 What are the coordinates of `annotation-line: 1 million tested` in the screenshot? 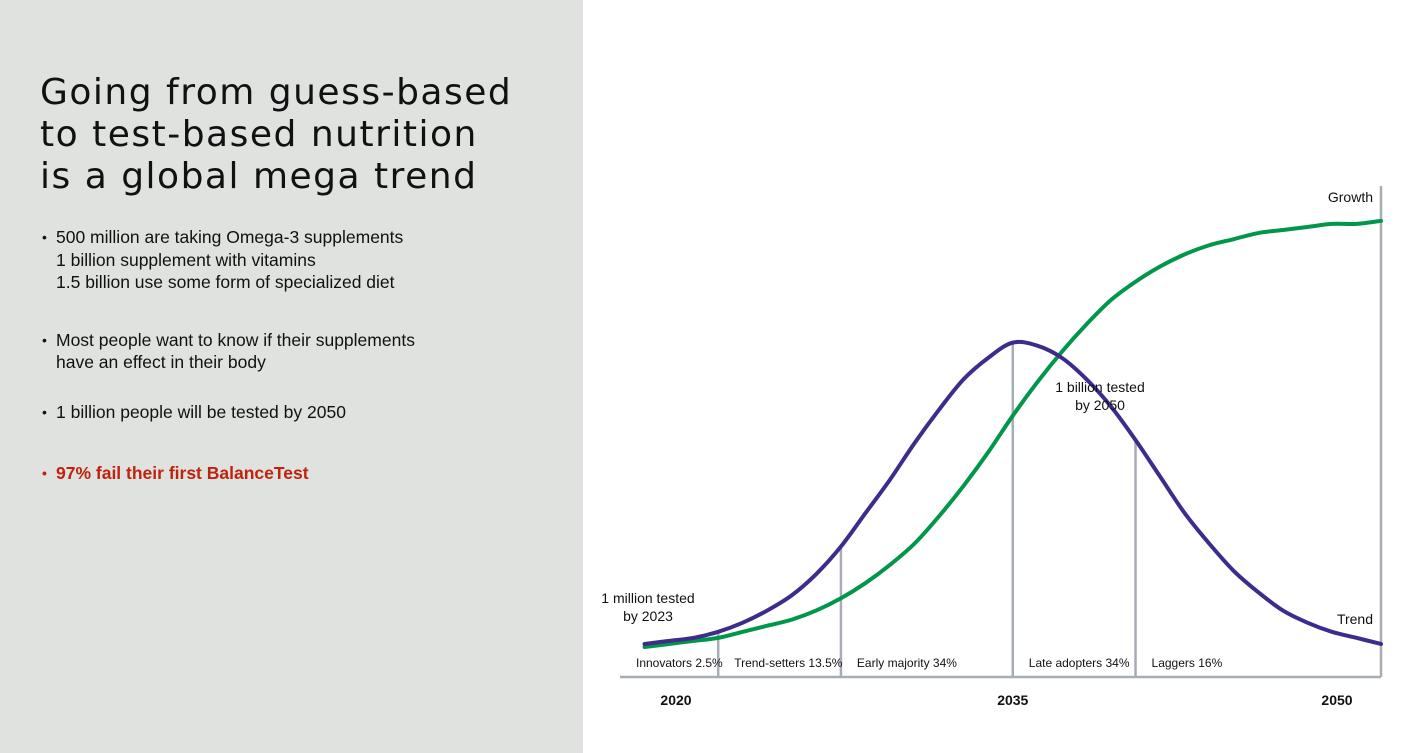 It's located at (647, 598).